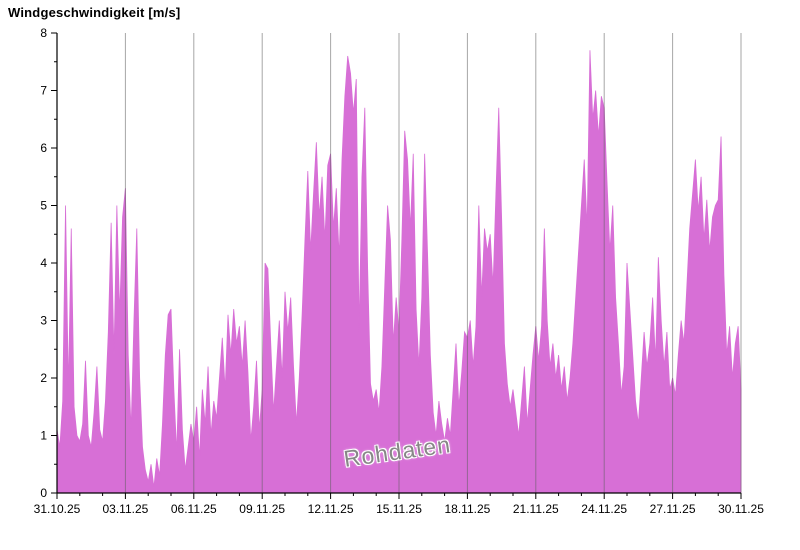  I want to click on x-tick-label: 31.10.25, so click(57, 509).